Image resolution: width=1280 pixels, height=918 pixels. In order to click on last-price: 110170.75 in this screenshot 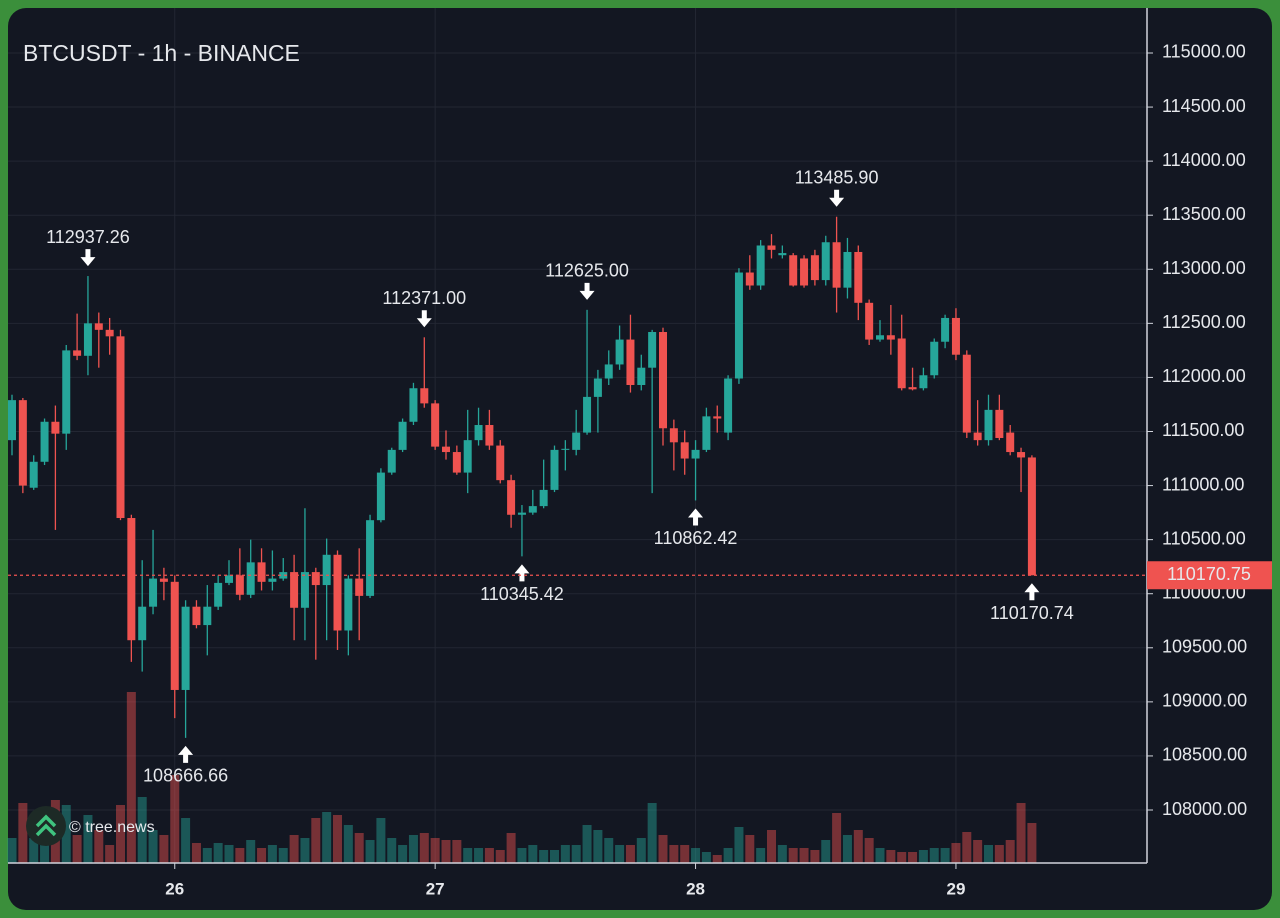, I will do `click(640, 575)`.